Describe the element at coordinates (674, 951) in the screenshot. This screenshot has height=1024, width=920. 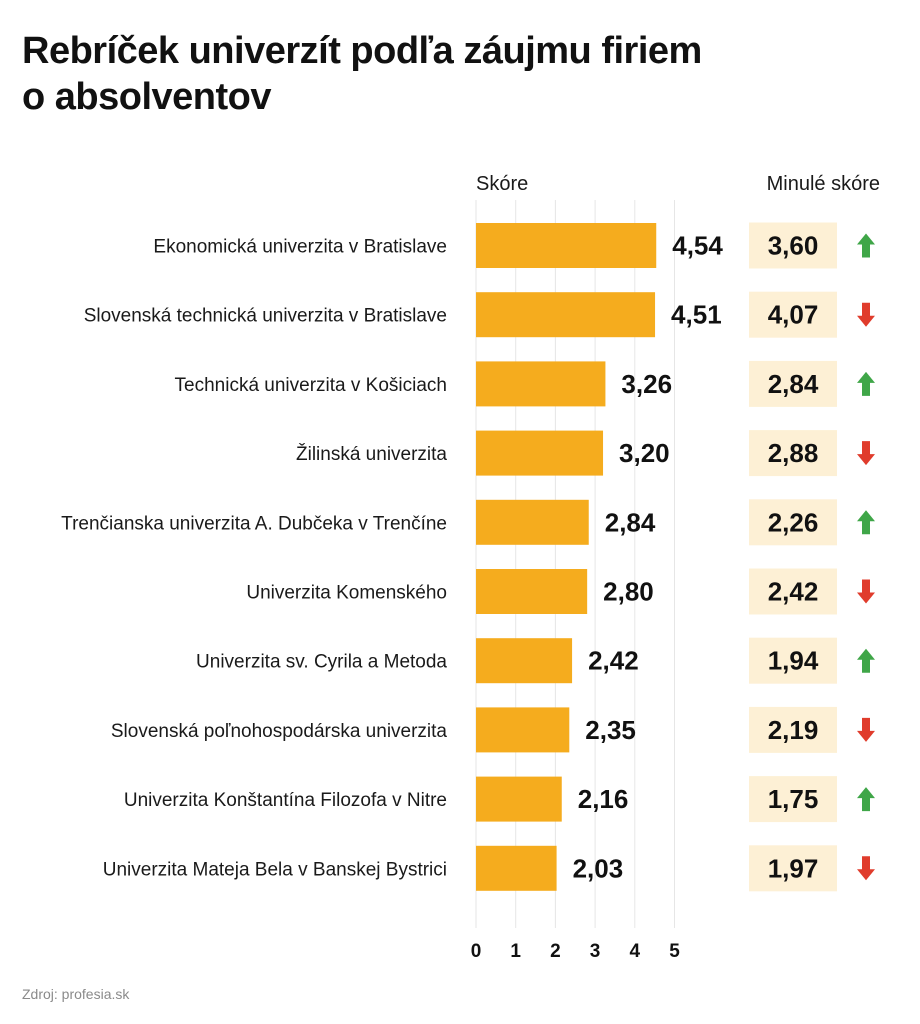
I see `x-tick-label: 5` at that location.